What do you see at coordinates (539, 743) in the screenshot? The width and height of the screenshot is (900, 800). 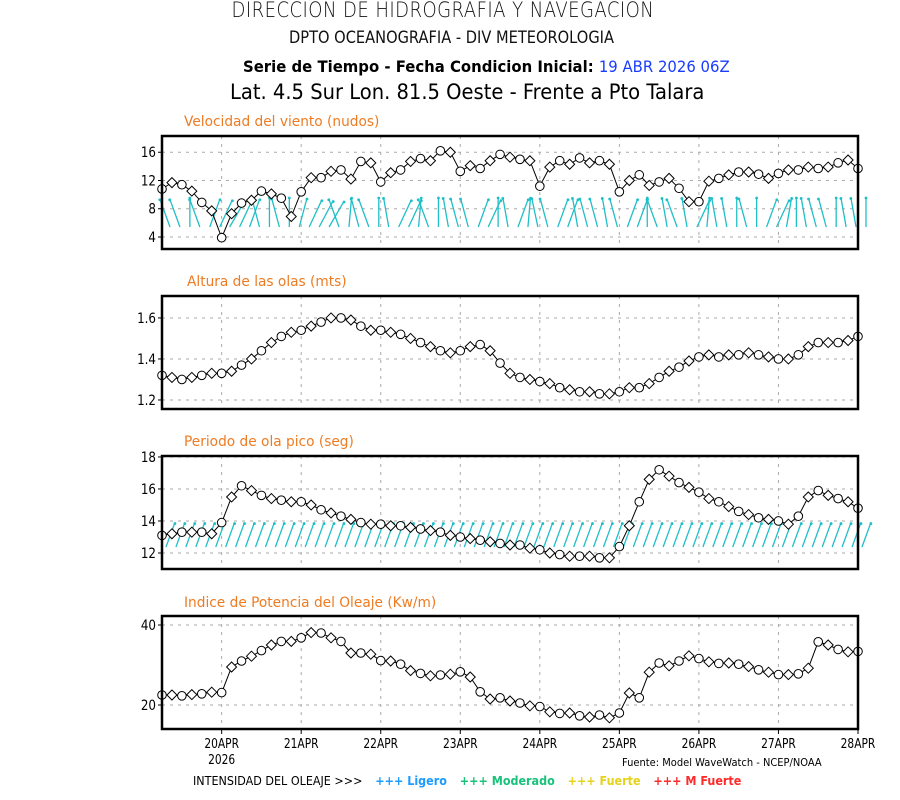 I see `x-tick-label: 24APR` at bounding box center [539, 743].